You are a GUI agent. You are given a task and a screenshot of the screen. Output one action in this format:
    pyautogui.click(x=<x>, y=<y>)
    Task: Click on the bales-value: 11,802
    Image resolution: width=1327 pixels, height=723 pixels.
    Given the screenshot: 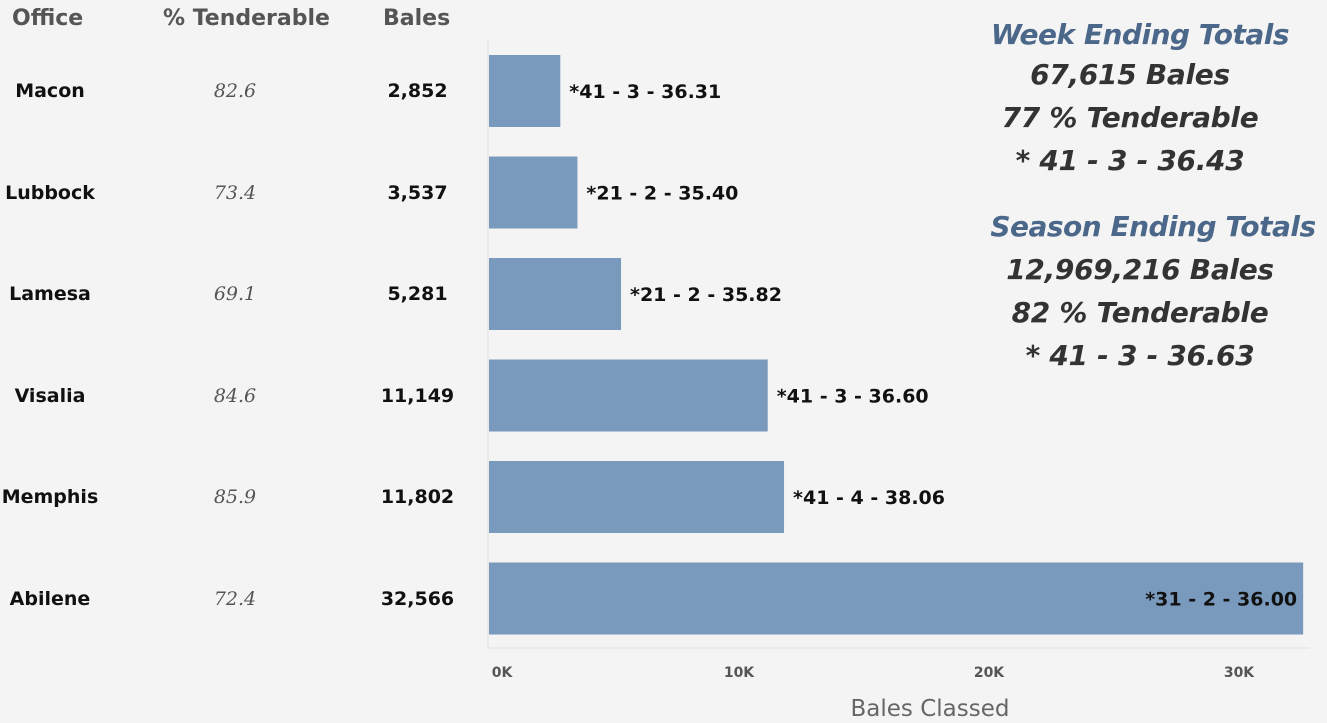 What is the action you would take?
    pyautogui.click(x=417, y=497)
    